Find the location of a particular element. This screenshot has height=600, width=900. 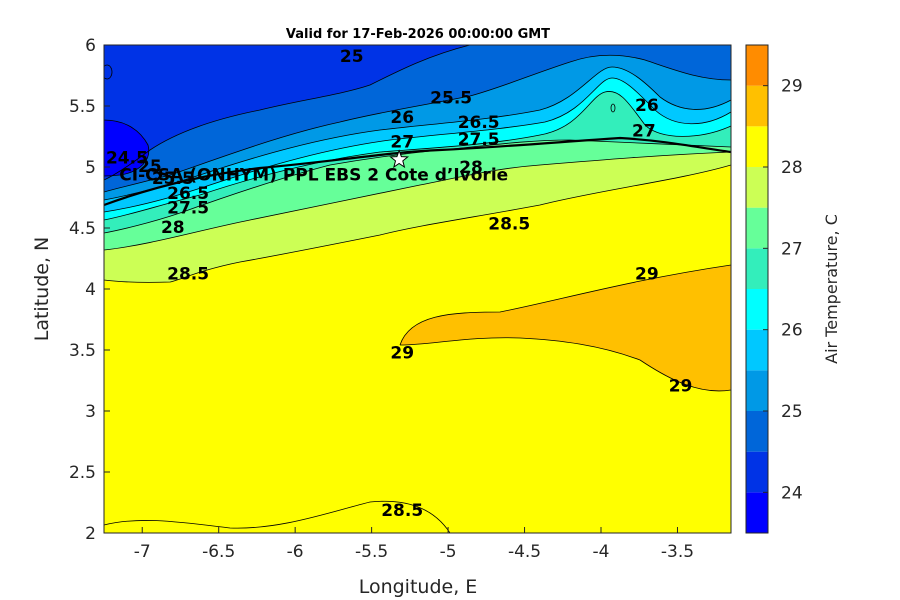

x-tick-label: -6.5 is located at coordinates (218, 552).